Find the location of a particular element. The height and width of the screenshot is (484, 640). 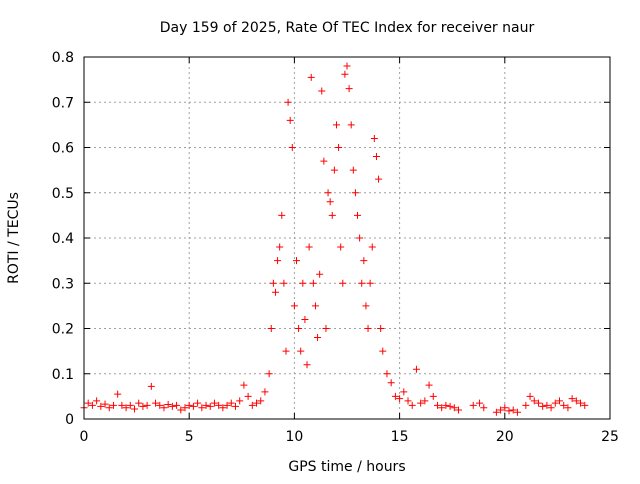

y-tick-label: 0.8 is located at coordinates (63, 58).